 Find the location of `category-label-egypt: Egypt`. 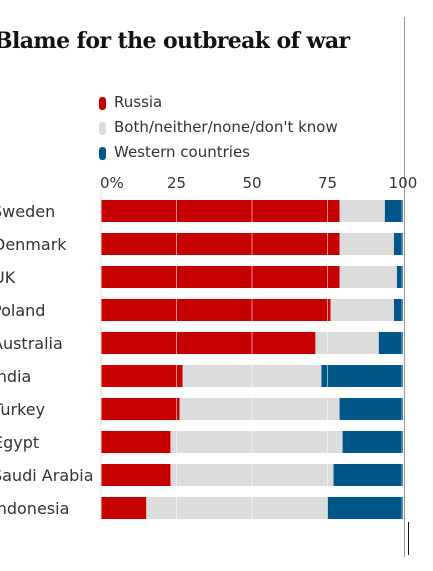

category-label-egypt: Egypt is located at coordinates (19, 442).